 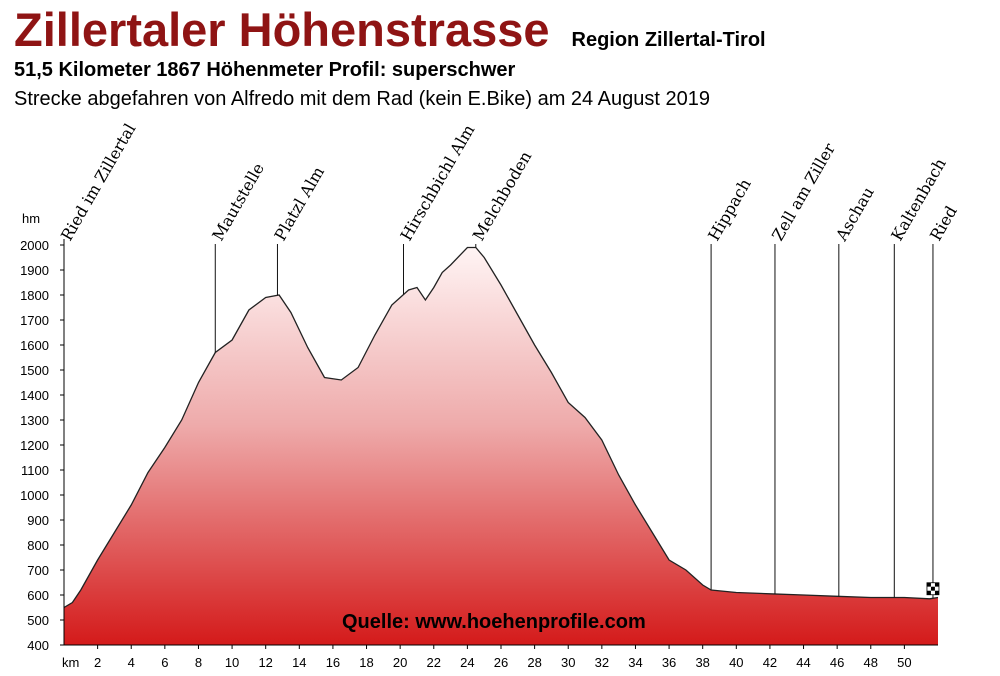 I want to click on y-tick-label: 1800, so click(x=34, y=295).